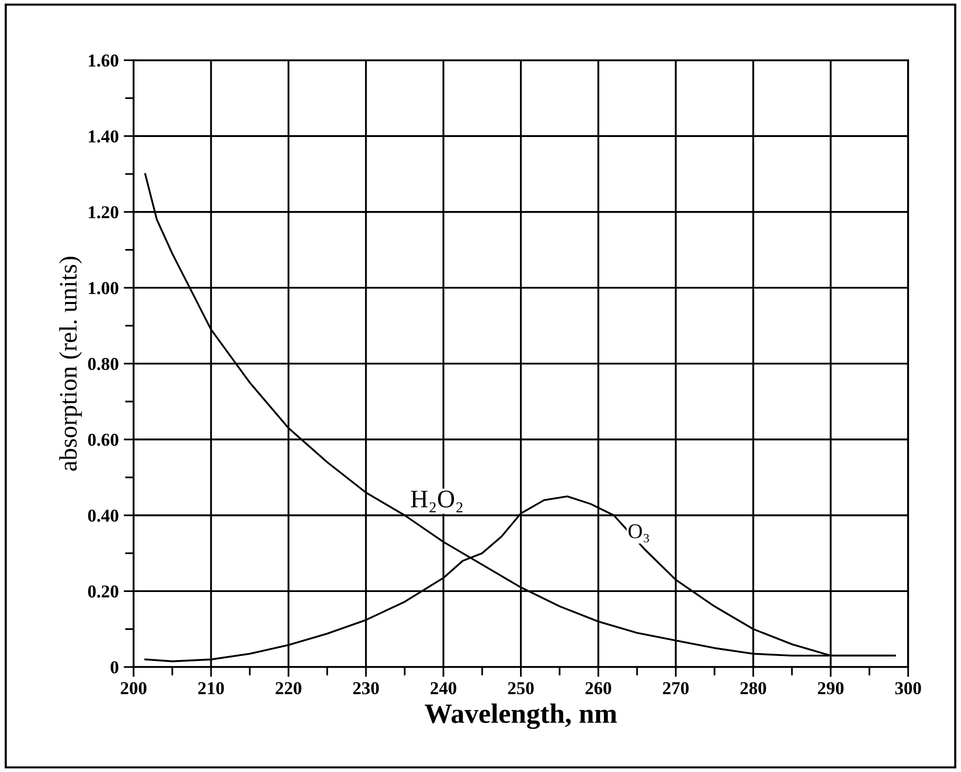 This screenshot has width=961, height=772. I want to click on x-tick-label: 250, so click(521, 688).